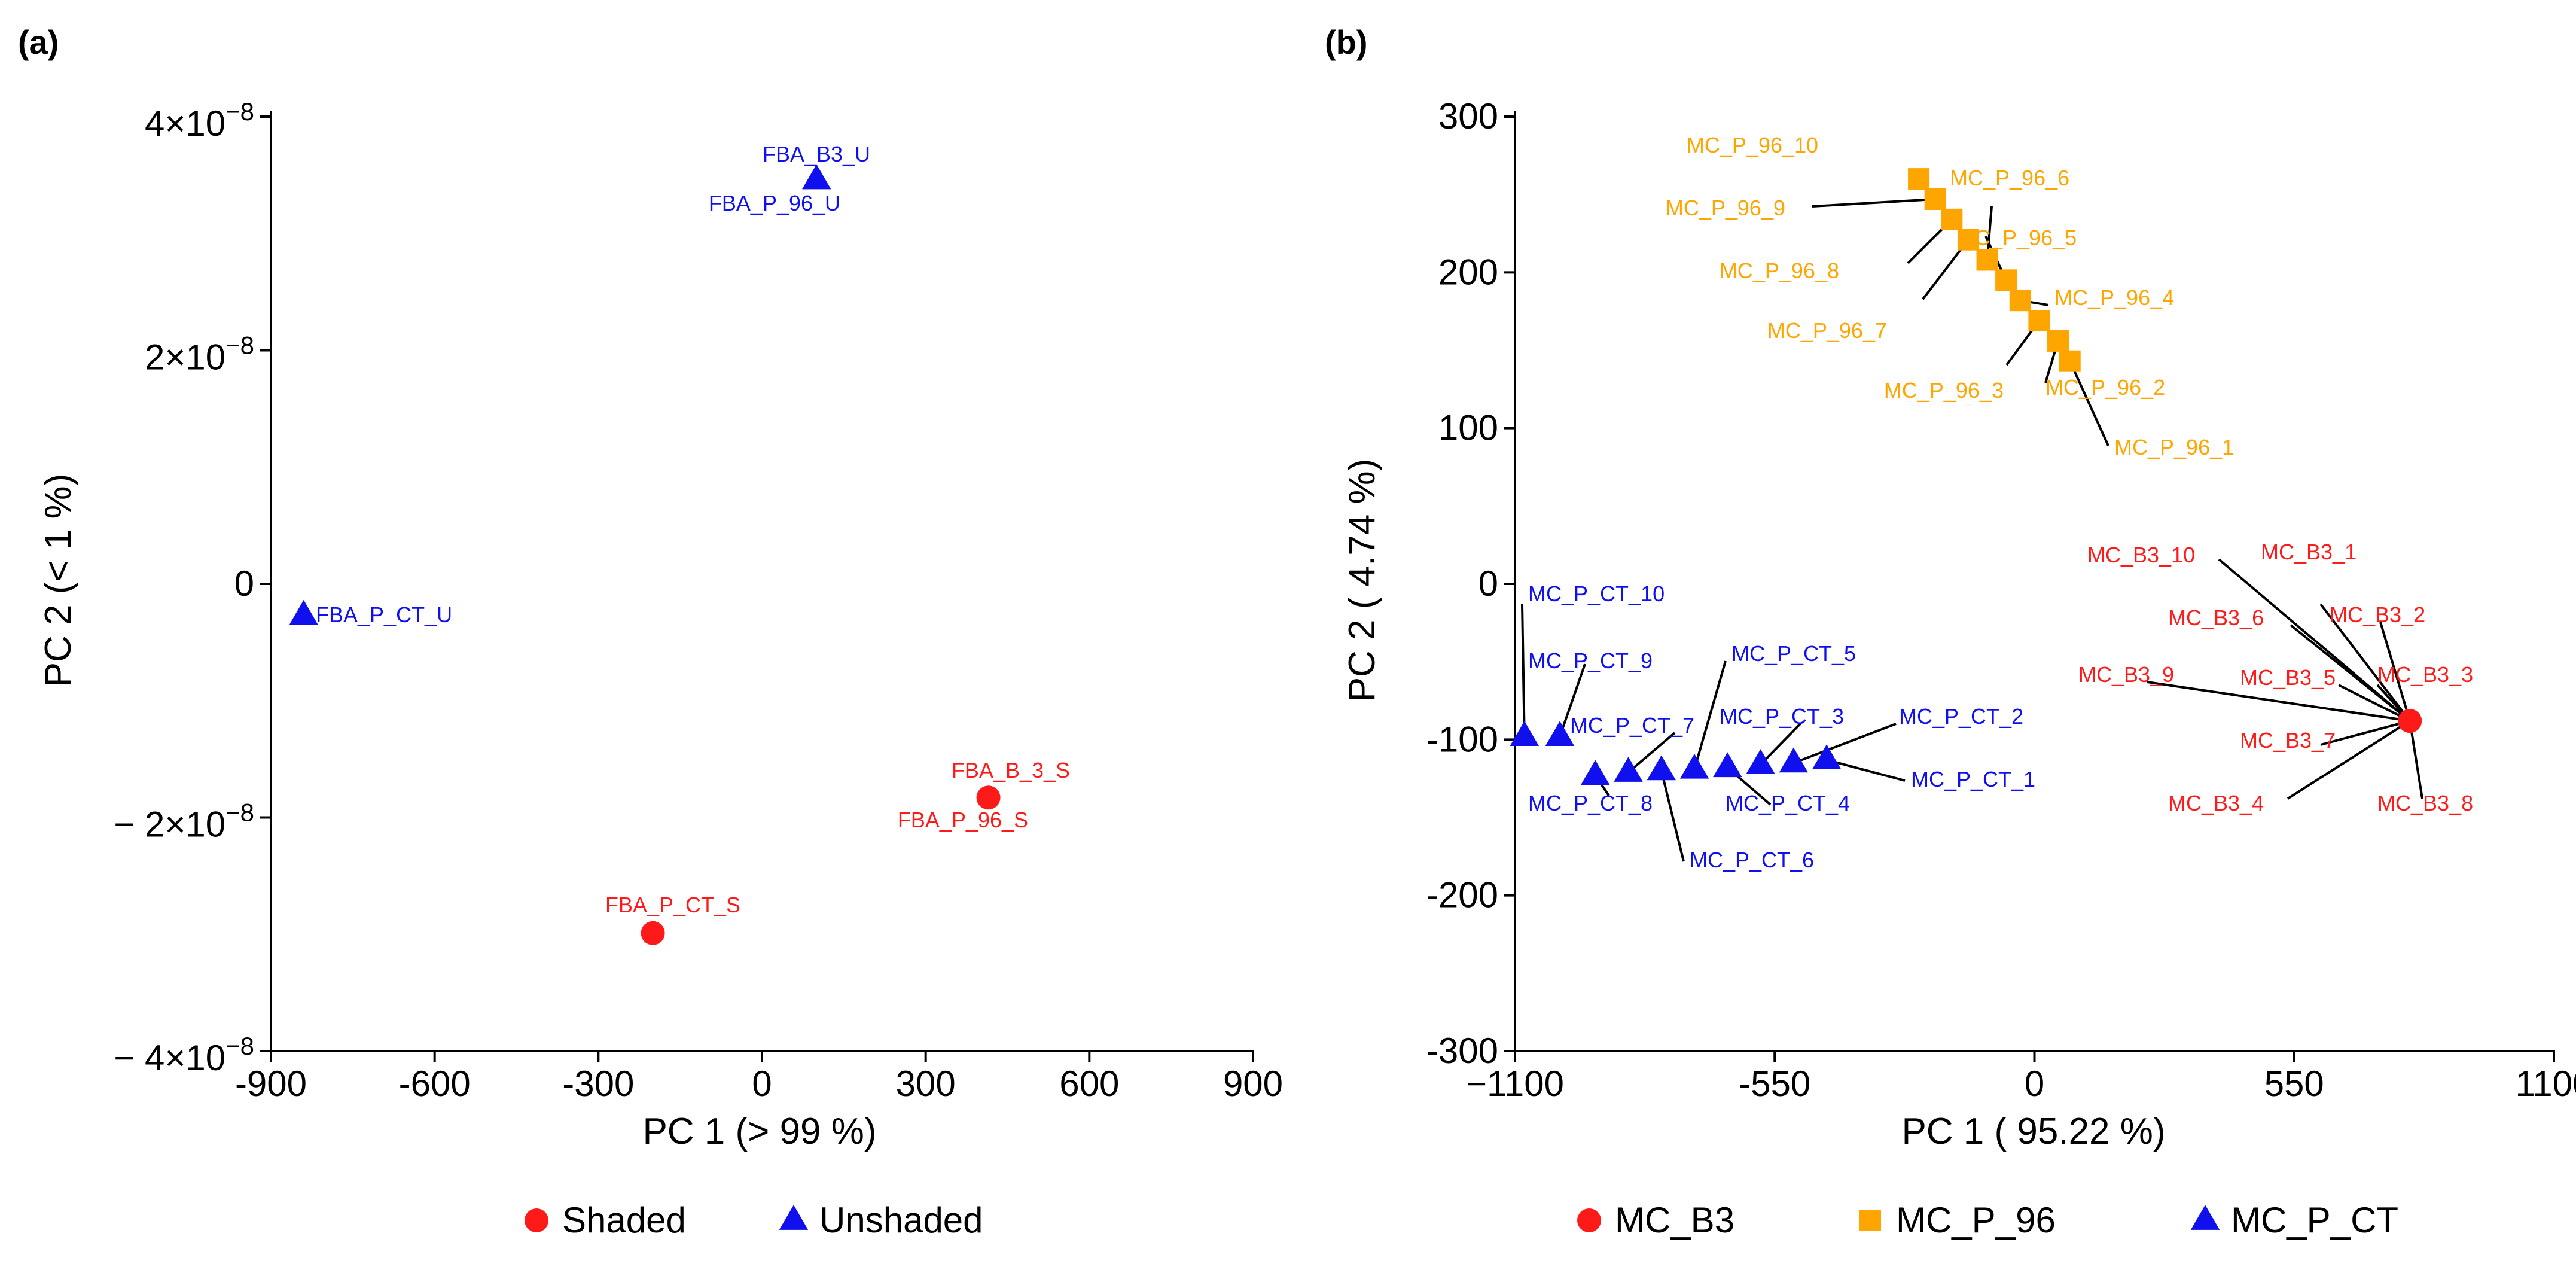 The width and height of the screenshot is (2576, 1282). I want to click on legend-label: Unshaded, so click(901, 1220).